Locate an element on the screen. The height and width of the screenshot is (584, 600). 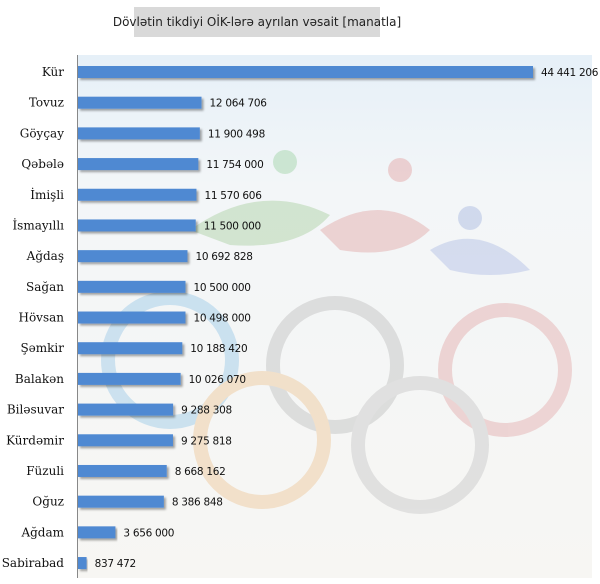
category-label: Şəmkir is located at coordinates (42, 348).